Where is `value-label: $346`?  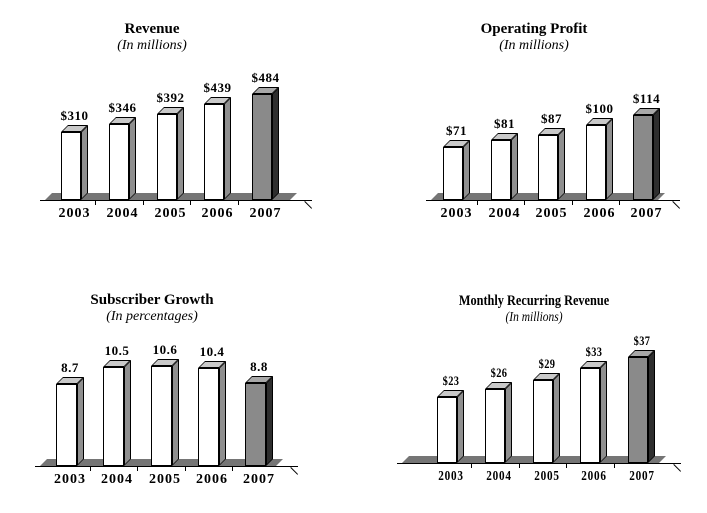 value-label: $346 is located at coordinates (122, 107).